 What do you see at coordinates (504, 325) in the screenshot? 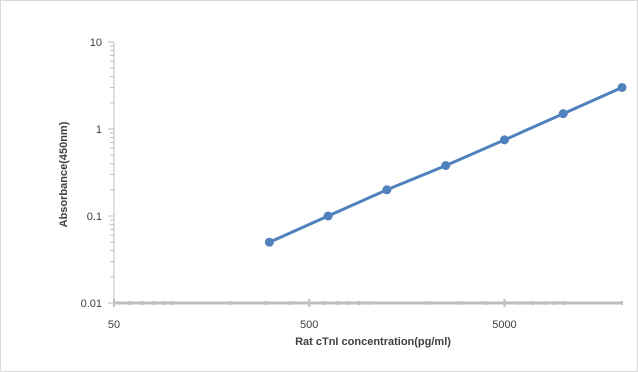
I see `x-tick-label: 5000` at bounding box center [504, 325].